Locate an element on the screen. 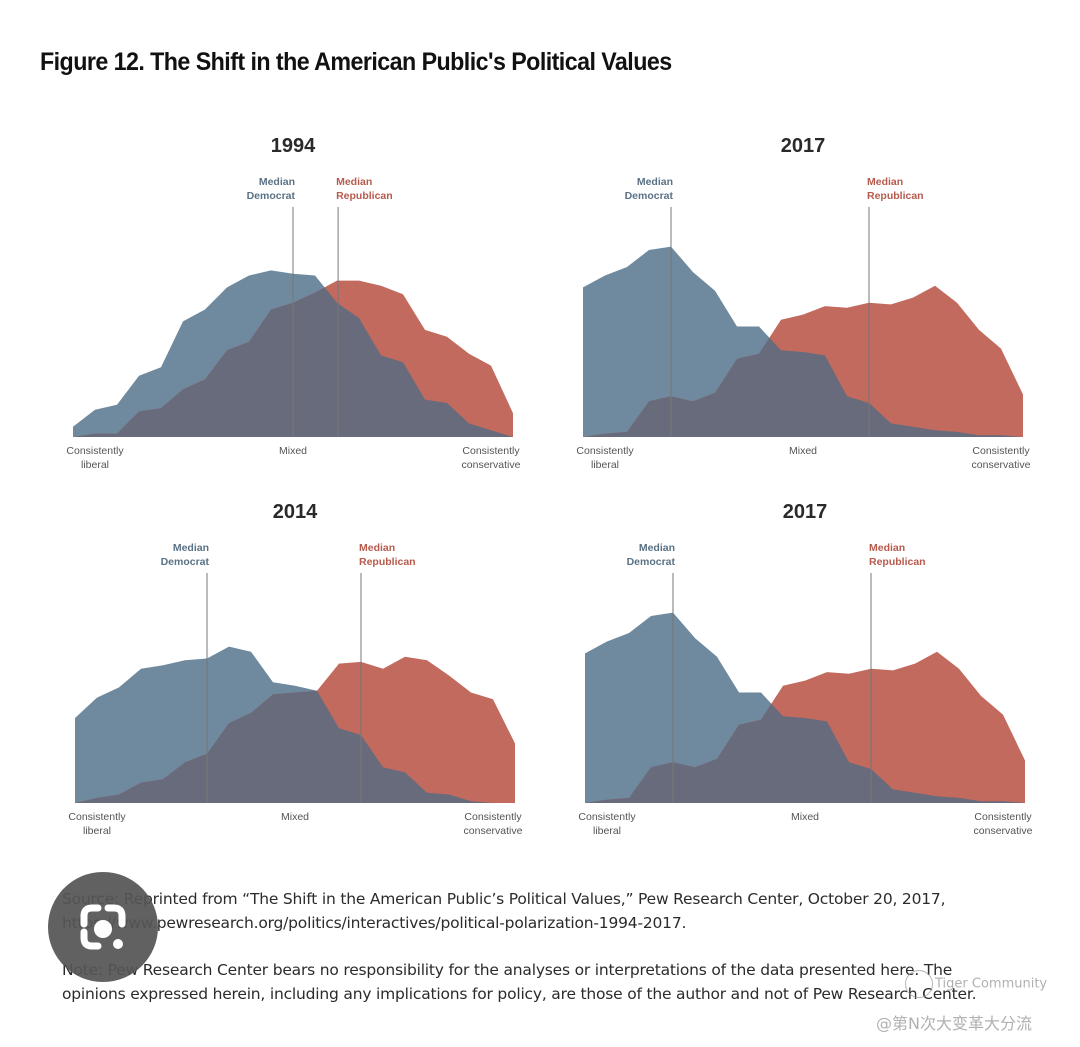 This screenshot has height=1047, width=1080. lens-search-button is located at coordinates (103, 927).